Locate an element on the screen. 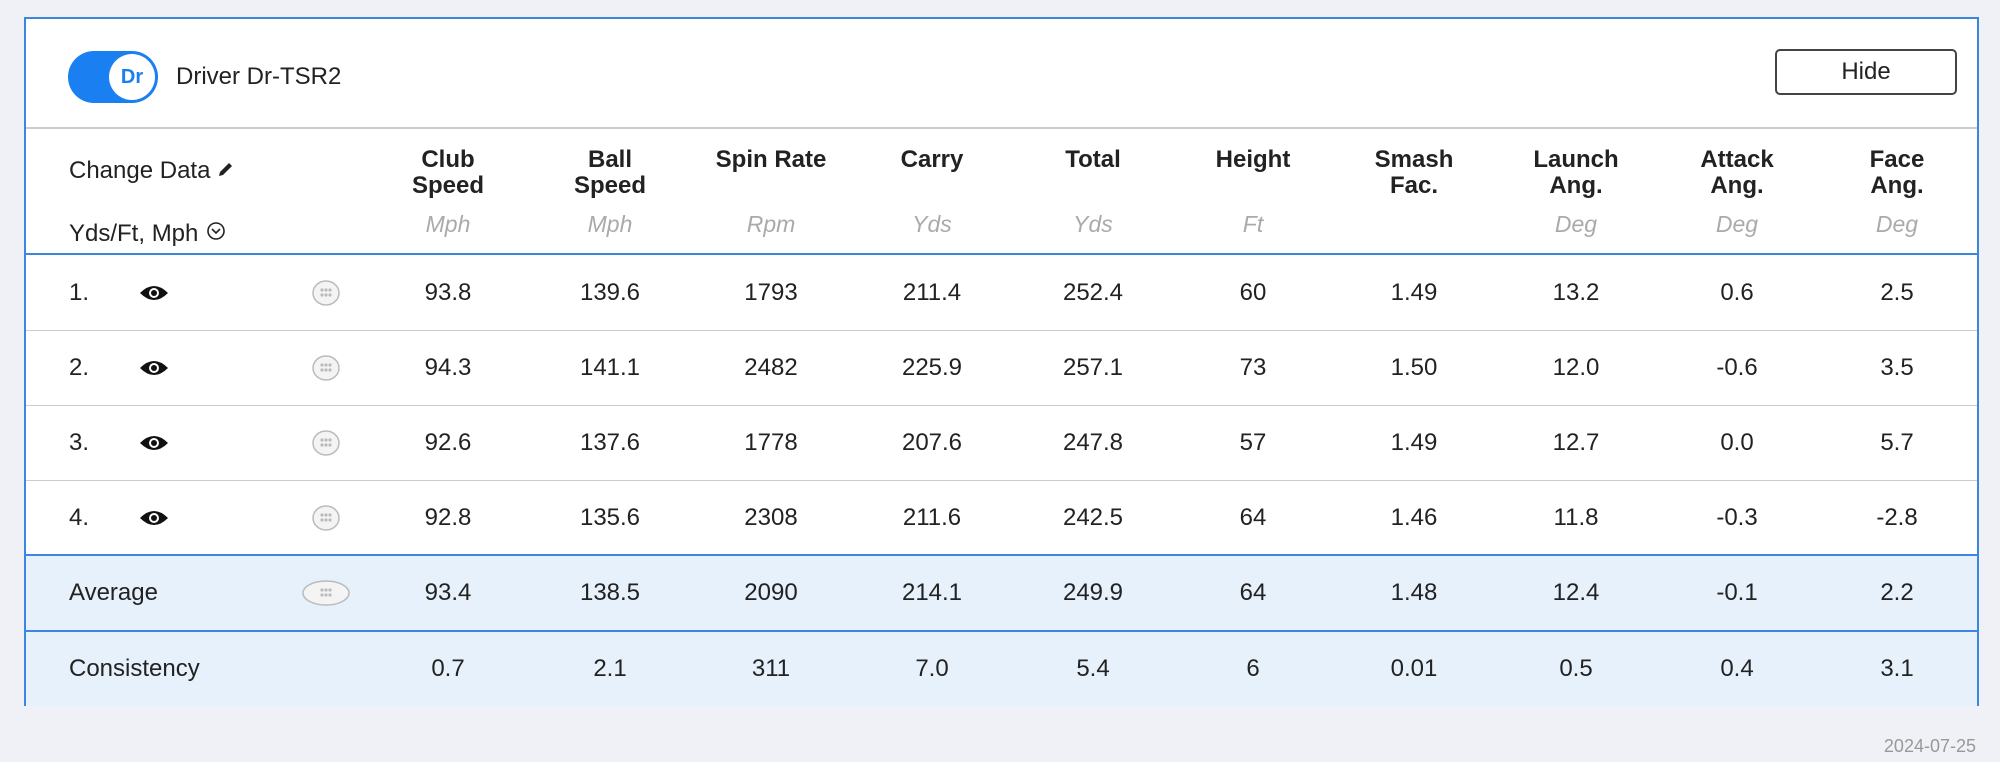 The width and height of the screenshot is (2000, 762). cell: 7.0 is located at coordinates (932, 668).